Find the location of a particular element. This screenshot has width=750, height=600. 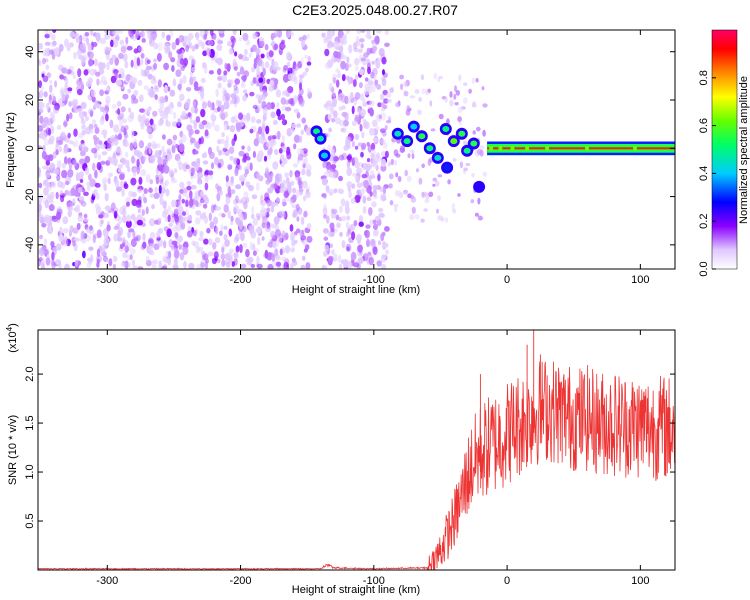

x-tick-label: -100 is located at coordinates (374, 581).